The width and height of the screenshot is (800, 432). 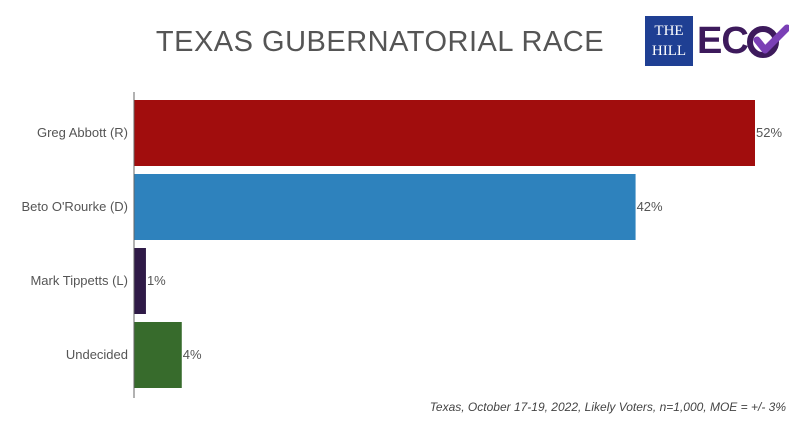 I want to click on the-hill-logo-line2: HILL, so click(x=669, y=51).